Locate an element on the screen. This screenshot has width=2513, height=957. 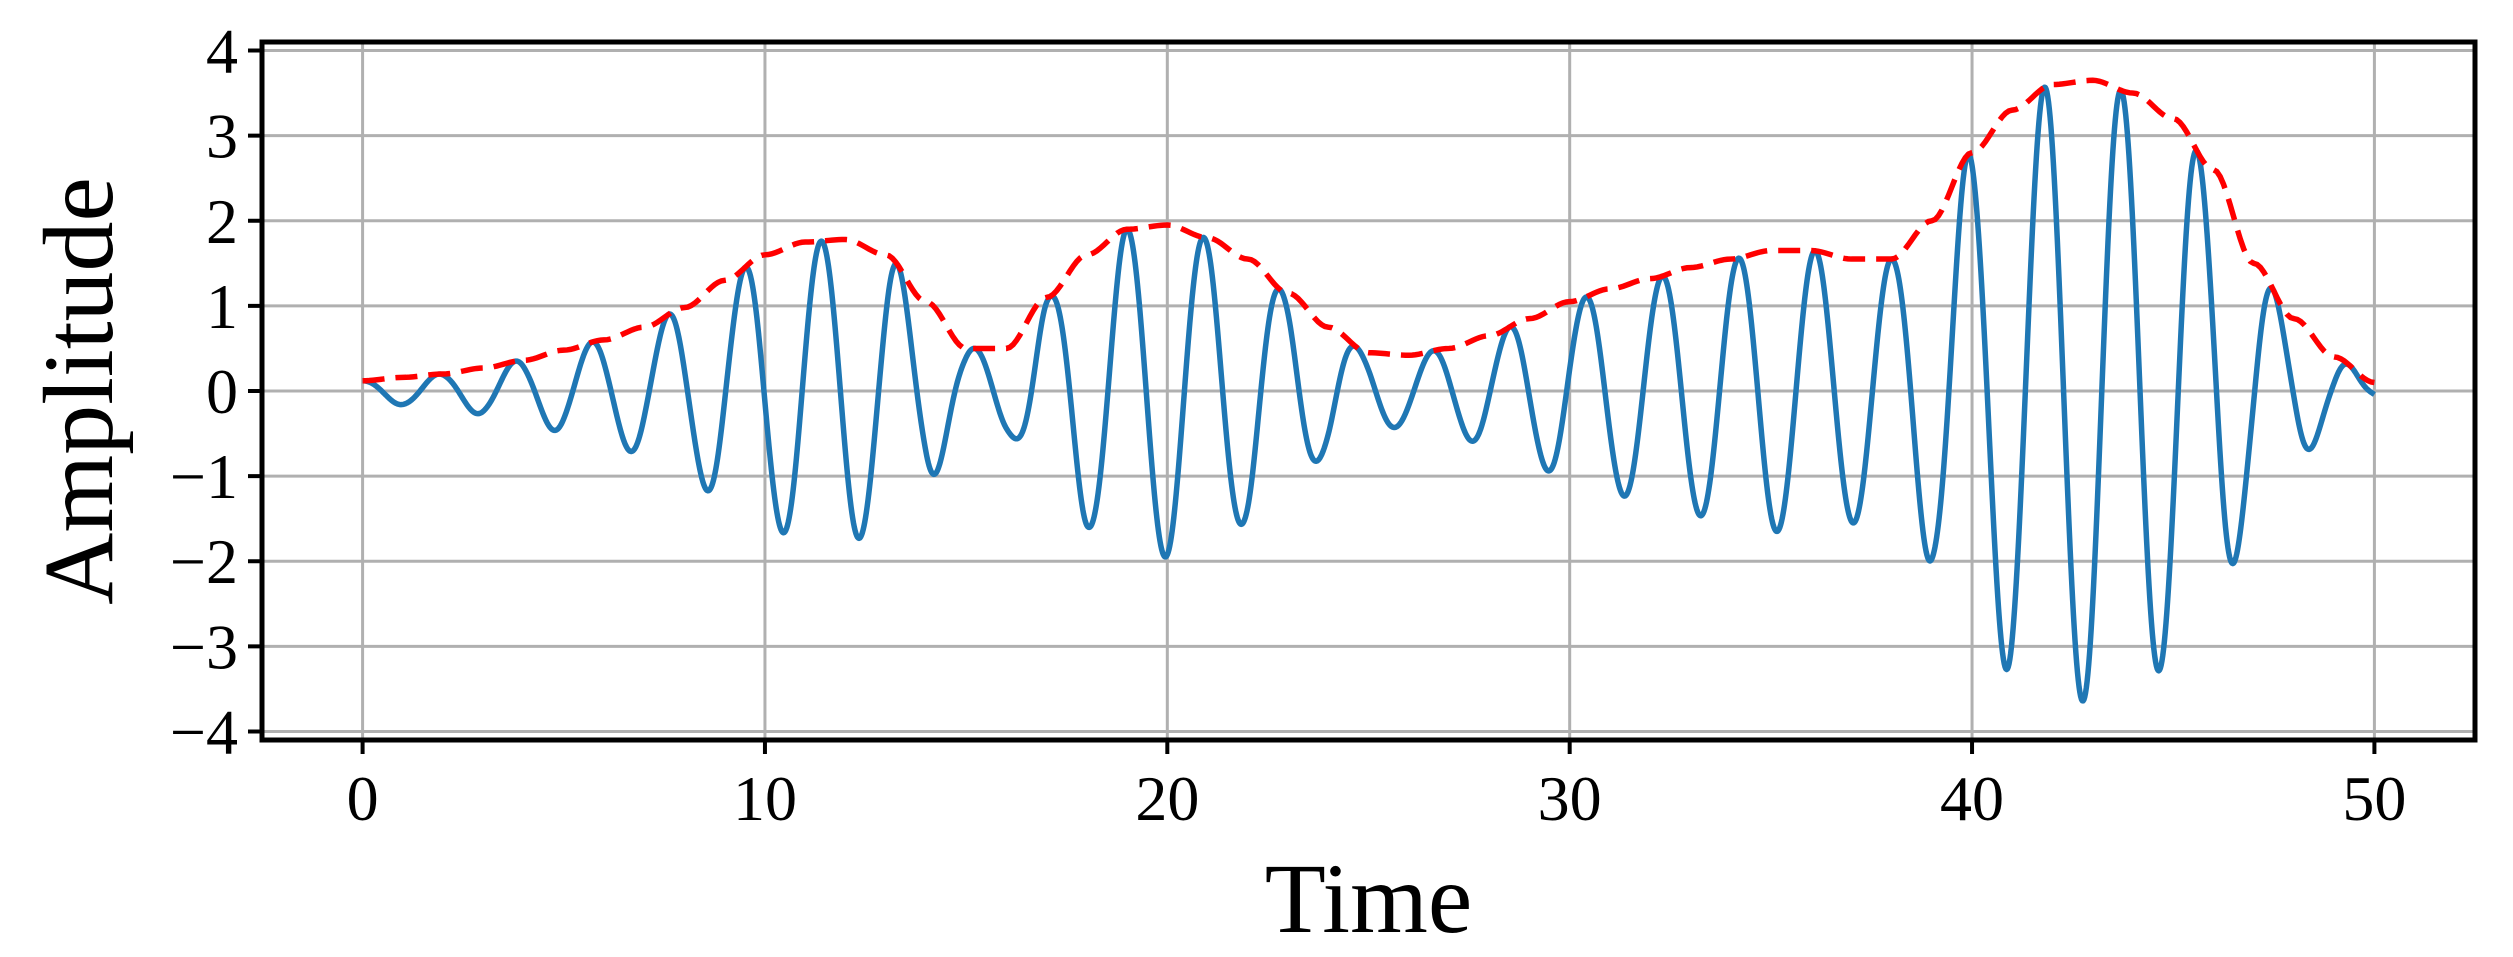
y-tick-label: −1 is located at coordinates (204, 476).